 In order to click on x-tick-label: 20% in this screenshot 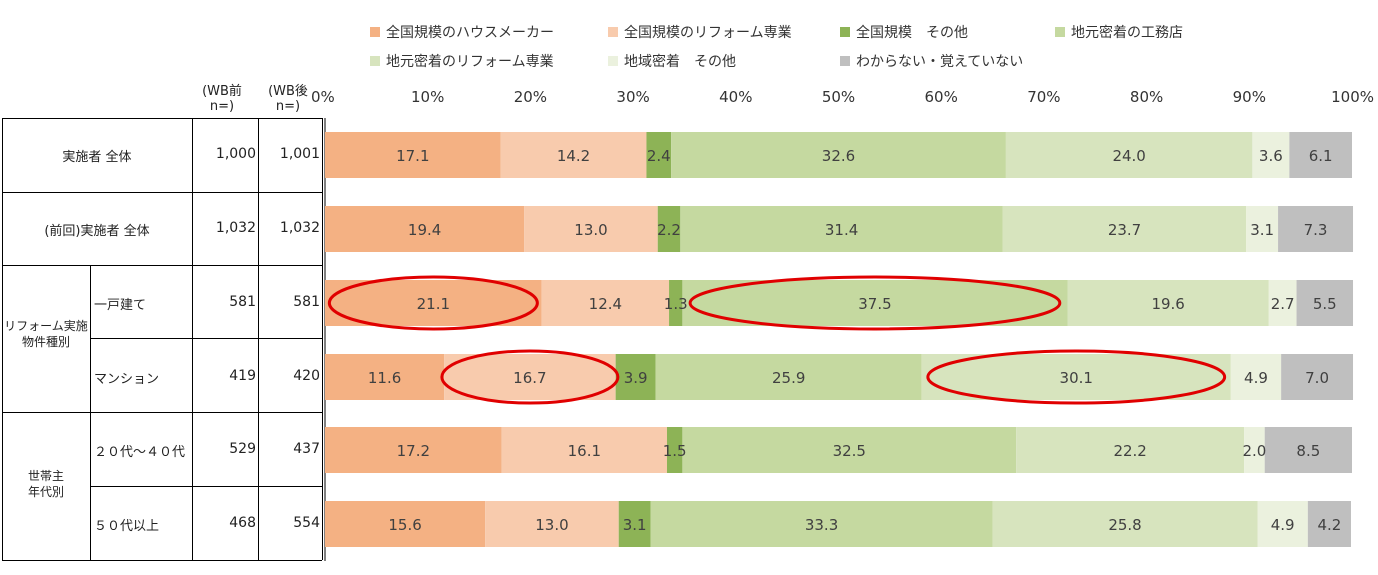, I will do `click(530, 97)`.